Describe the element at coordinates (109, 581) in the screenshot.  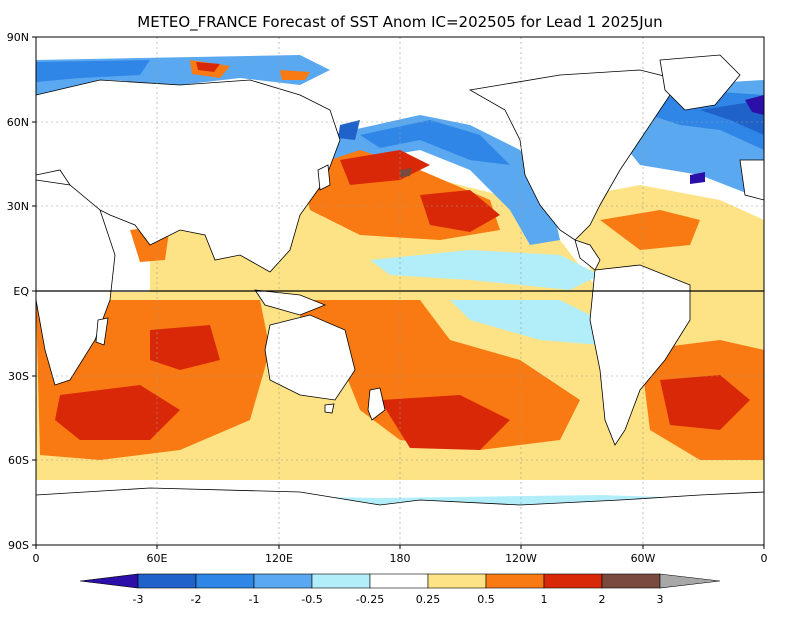
I see `colorbar-segment-below-neg3` at that location.